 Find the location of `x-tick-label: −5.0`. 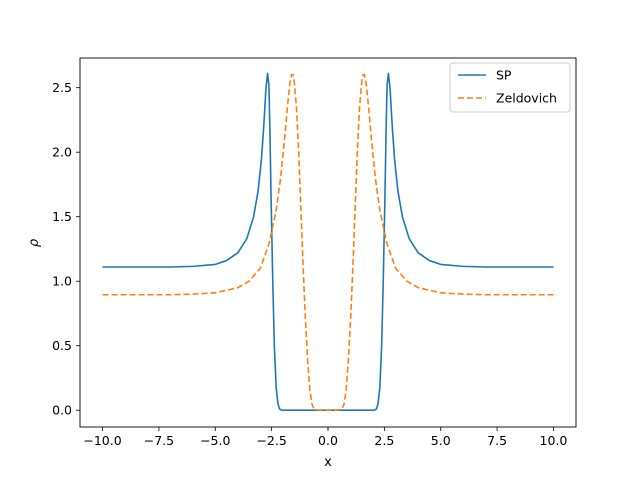

x-tick-label: −5.0 is located at coordinates (215, 440).